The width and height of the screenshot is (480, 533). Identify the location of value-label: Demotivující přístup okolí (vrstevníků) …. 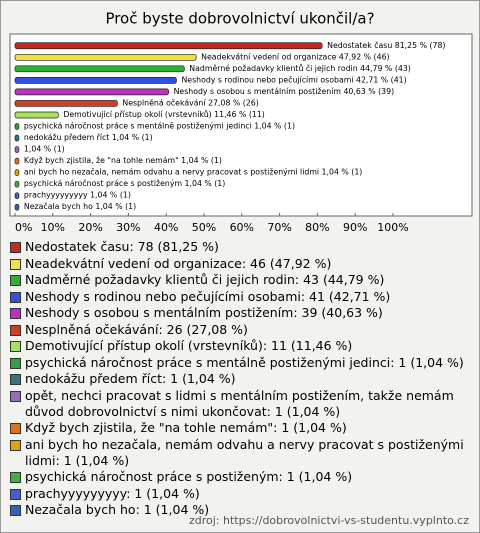
(164, 114).